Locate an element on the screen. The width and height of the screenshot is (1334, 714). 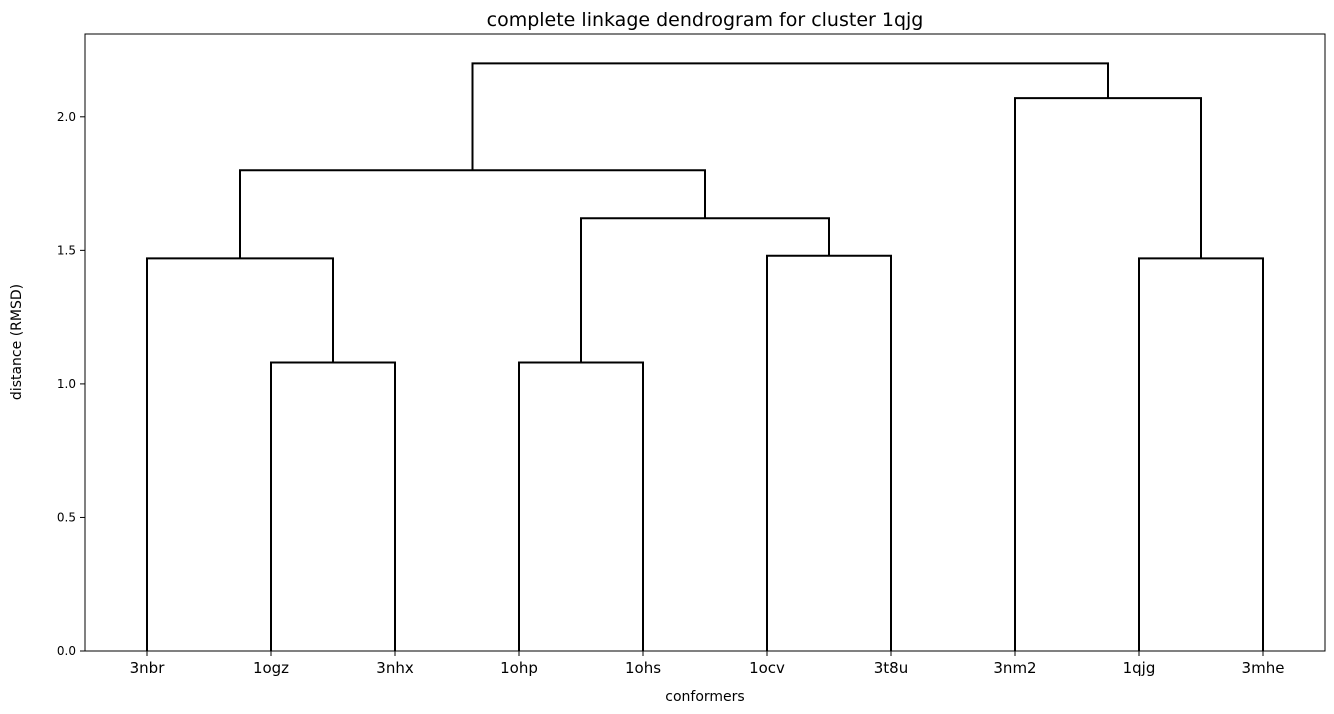
y-tick-label: 1.0 is located at coordinates (66, 384).